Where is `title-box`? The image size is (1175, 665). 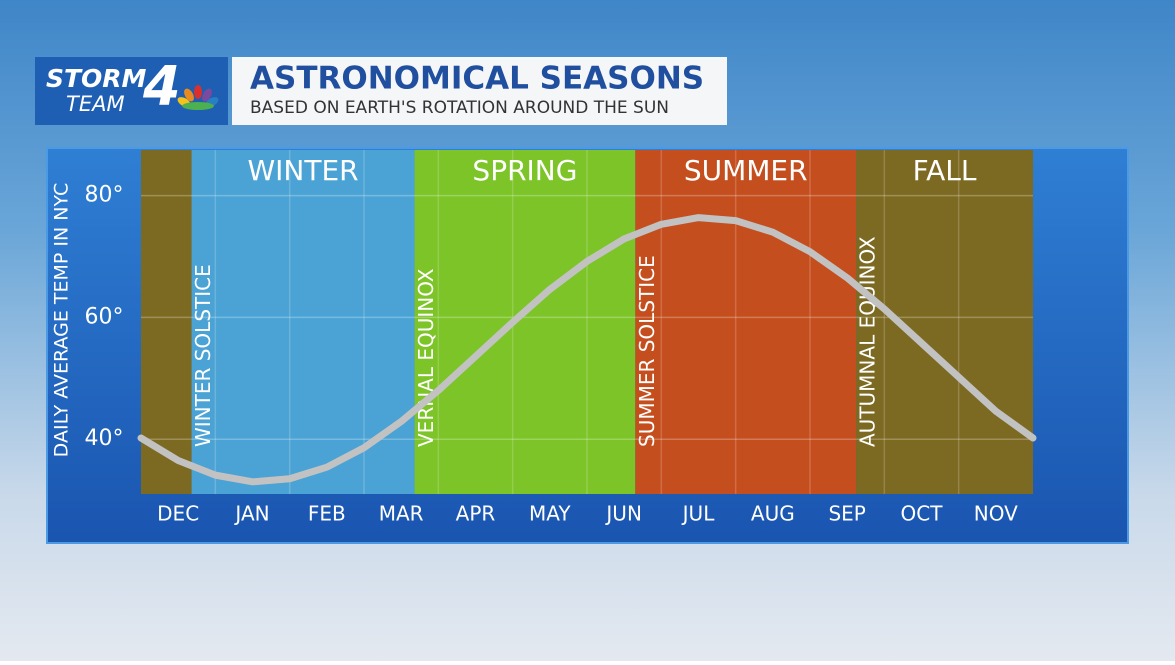
title-box is located at coordinates (479, 91).